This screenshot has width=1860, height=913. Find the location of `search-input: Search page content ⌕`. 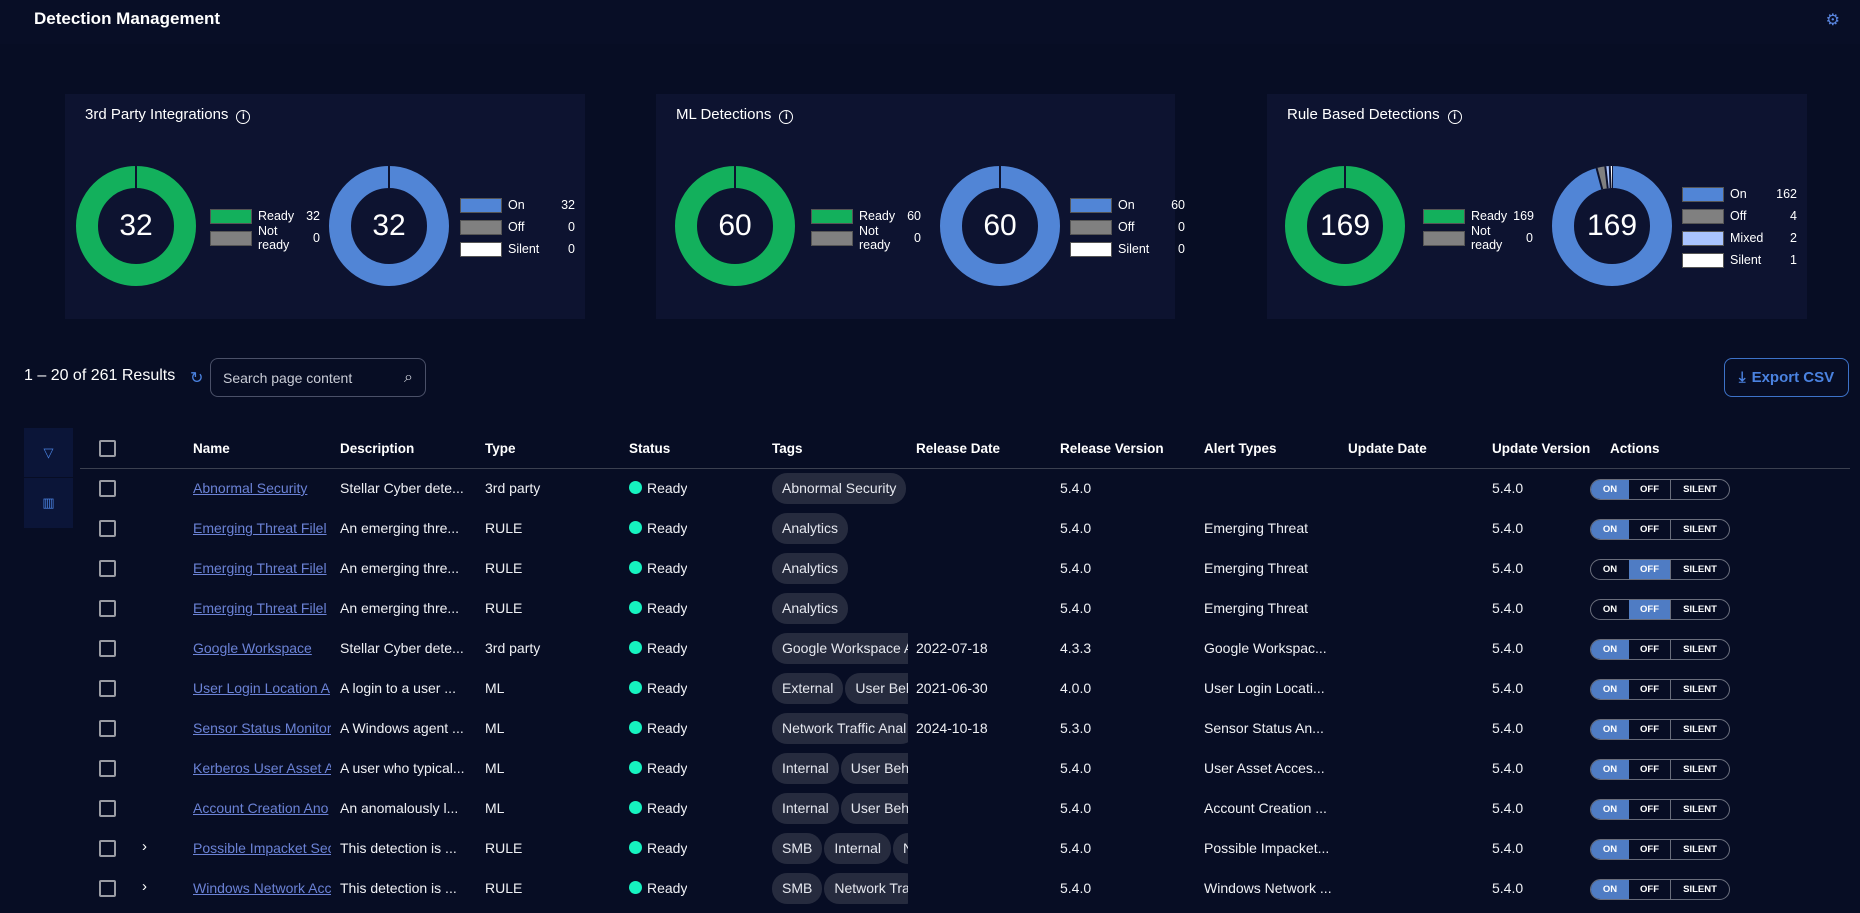

search-input: Search page content ⌕ is located at coordinates (318, 377).